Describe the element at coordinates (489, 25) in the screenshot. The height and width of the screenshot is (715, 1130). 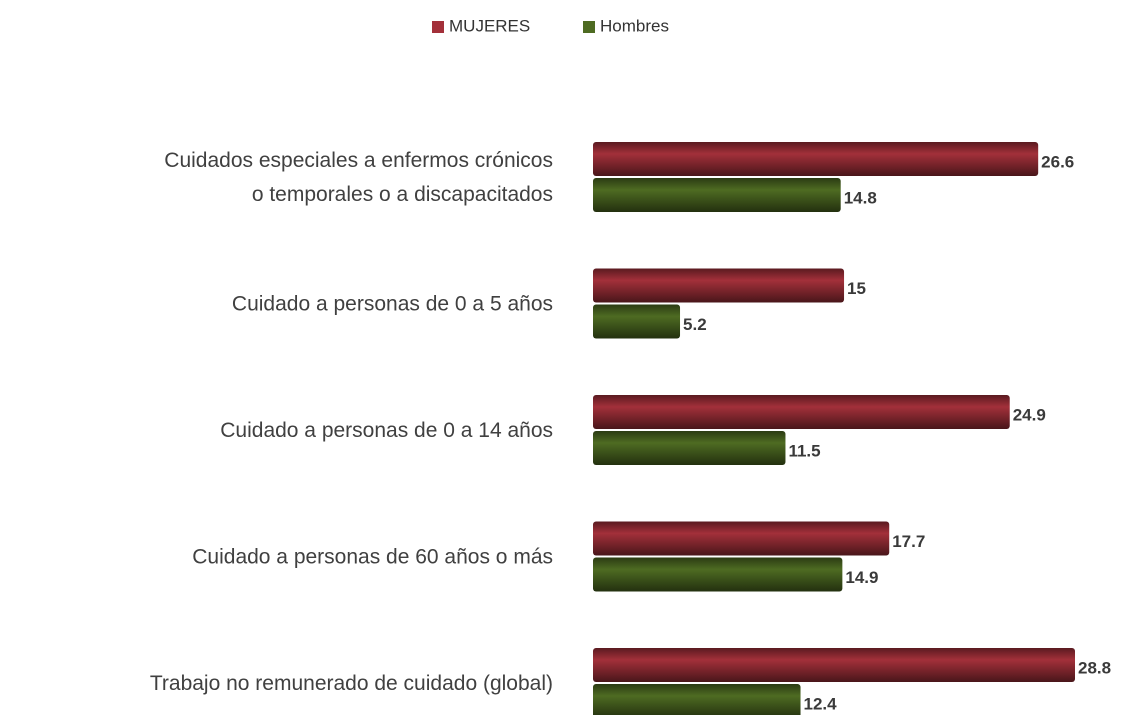
I see `legend-label: MUJERES` at that location.